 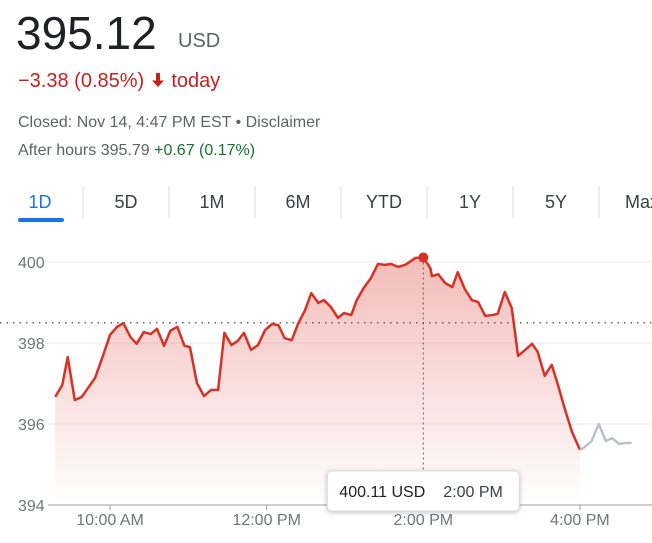 What do you see at coordinates (382, 492) in the screenshot?
I see `tooltip-value: 400.11 USD` at bounding box center [382, 492].